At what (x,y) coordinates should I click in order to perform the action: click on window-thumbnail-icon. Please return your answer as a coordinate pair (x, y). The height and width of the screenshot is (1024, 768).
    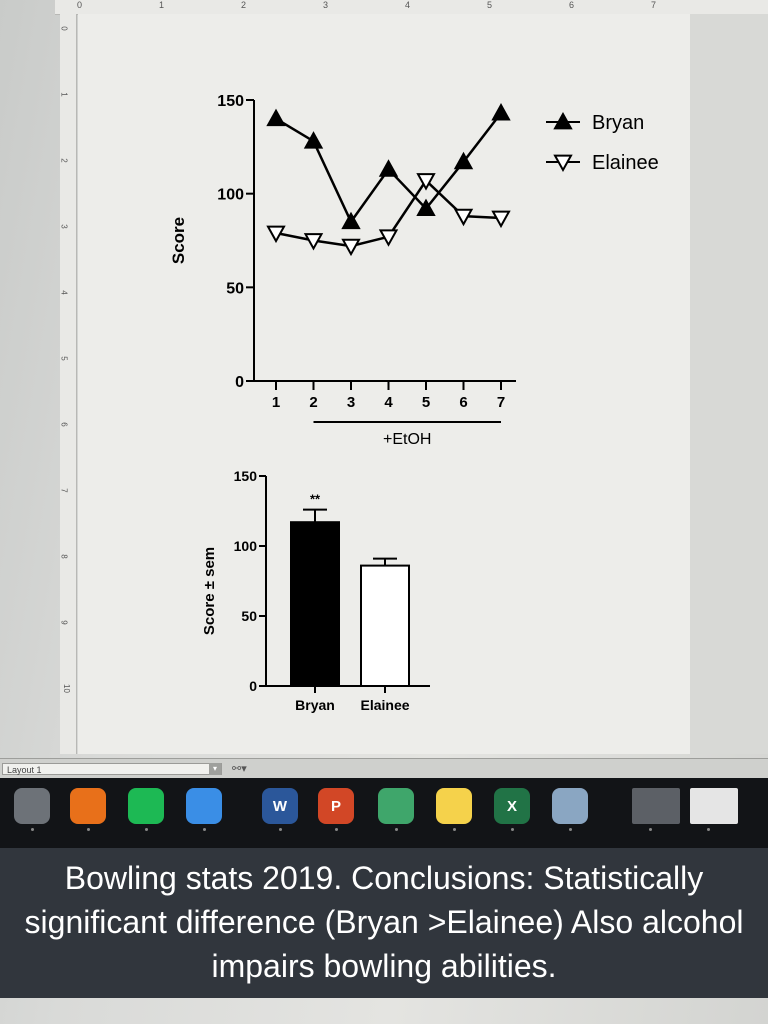
    Looking at the image, I should click on (656, 806).